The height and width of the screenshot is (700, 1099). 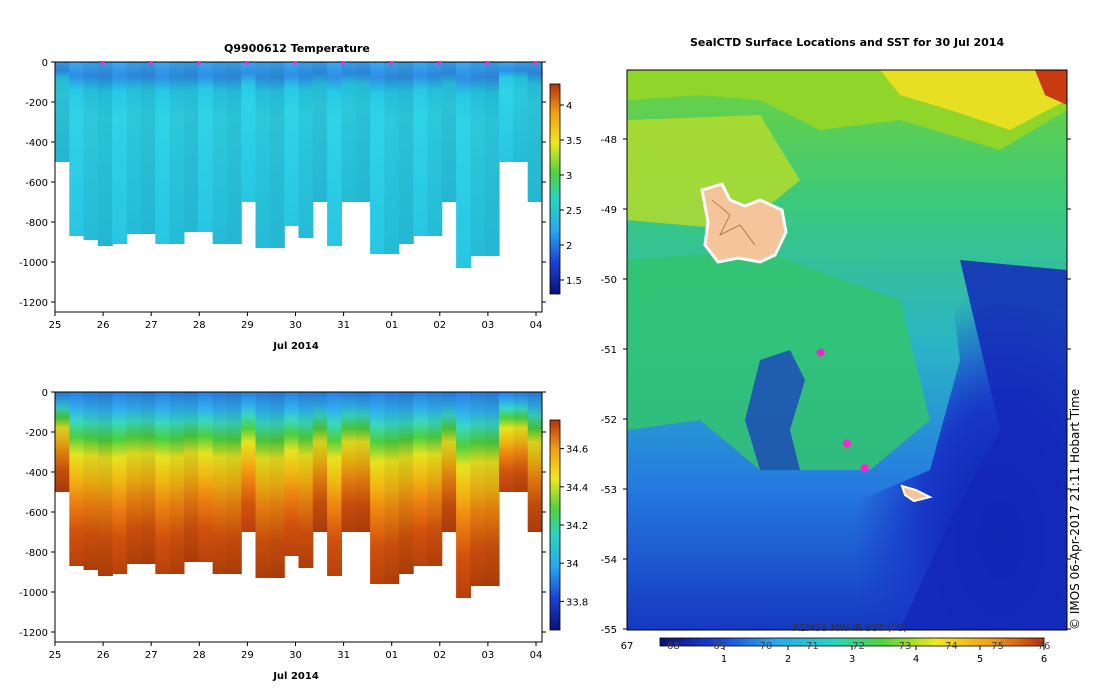 I want to click on colorbar-tick-label: 2.5, so click(x=574, y=211).